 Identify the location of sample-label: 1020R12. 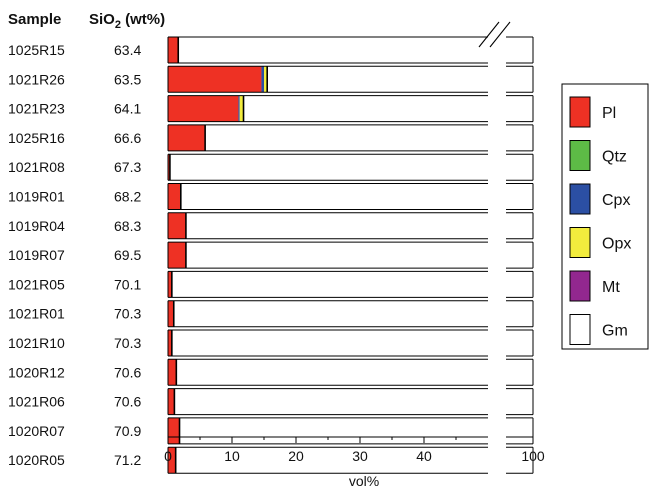
(36, 372).